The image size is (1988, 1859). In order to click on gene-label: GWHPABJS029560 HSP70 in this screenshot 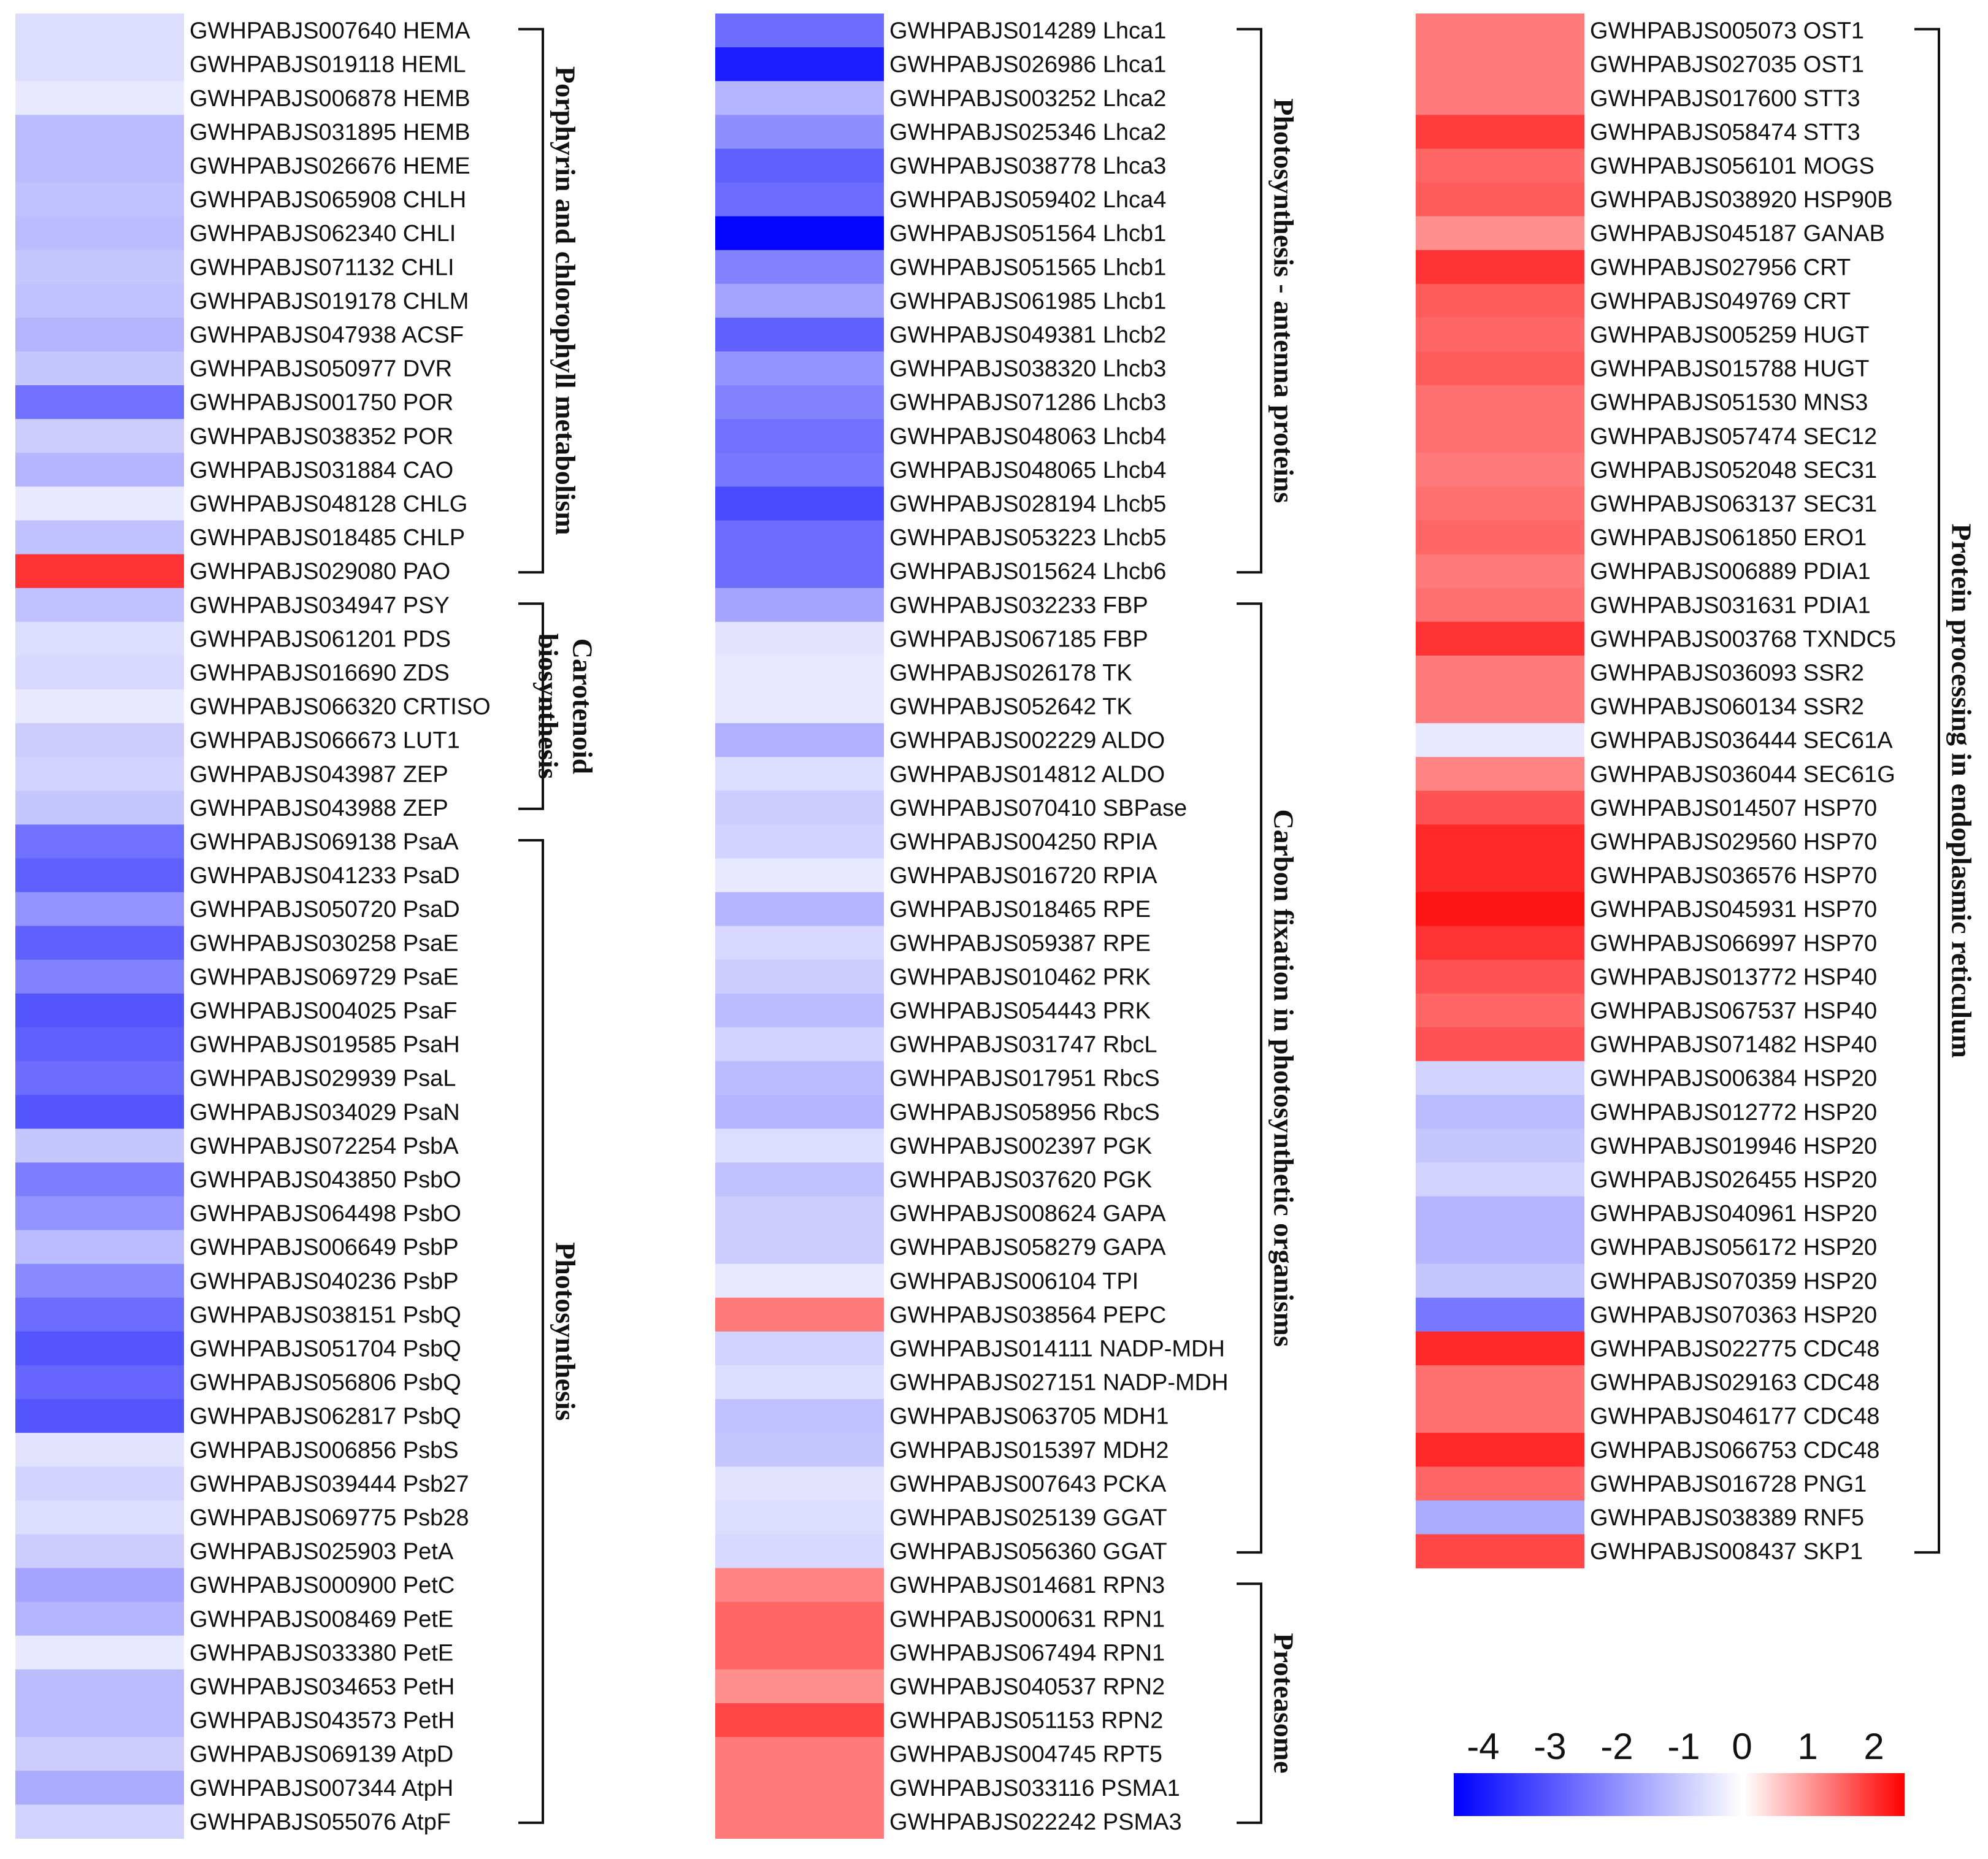, I will do `click(1733, 842)`.